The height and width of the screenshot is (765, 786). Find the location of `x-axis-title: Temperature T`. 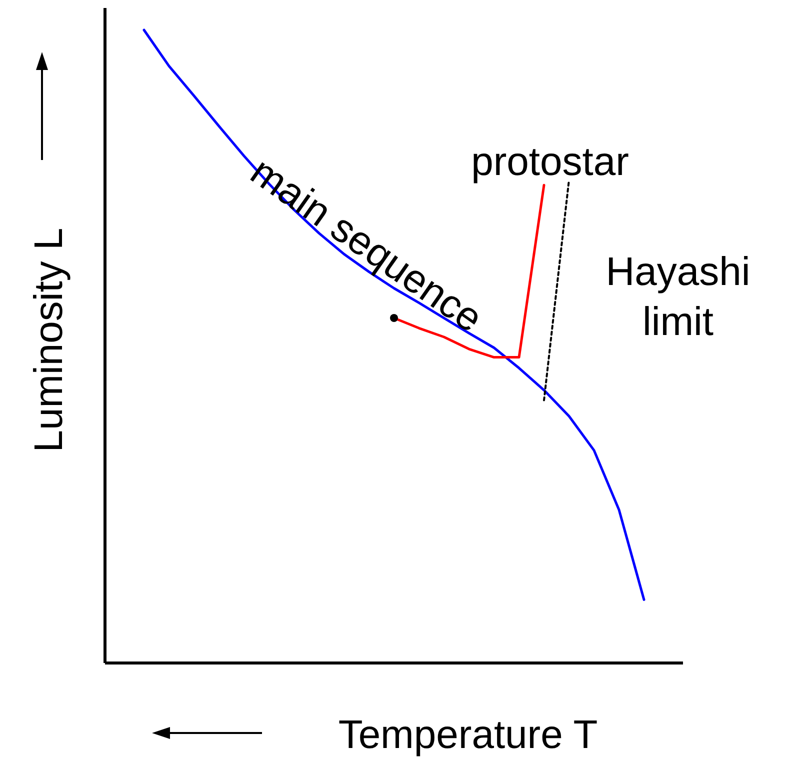

x-axis-title: Temperature T is located at coordinates (468, 735).